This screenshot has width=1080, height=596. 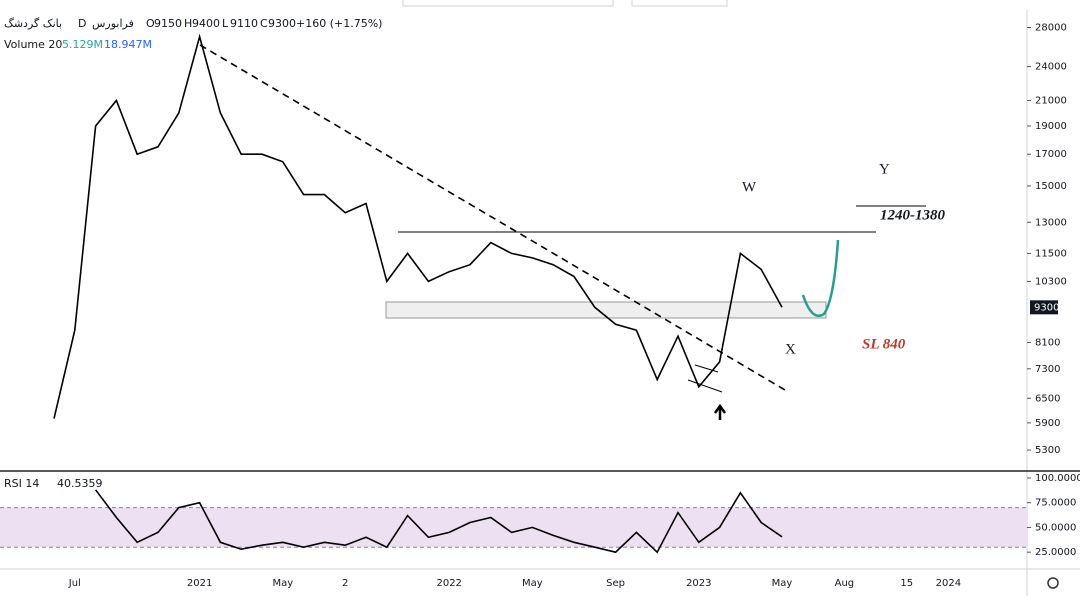 What do you see at coordinates (82, 23) in the screenshot?
I see `interval: D` at bounding box center [82, 23].